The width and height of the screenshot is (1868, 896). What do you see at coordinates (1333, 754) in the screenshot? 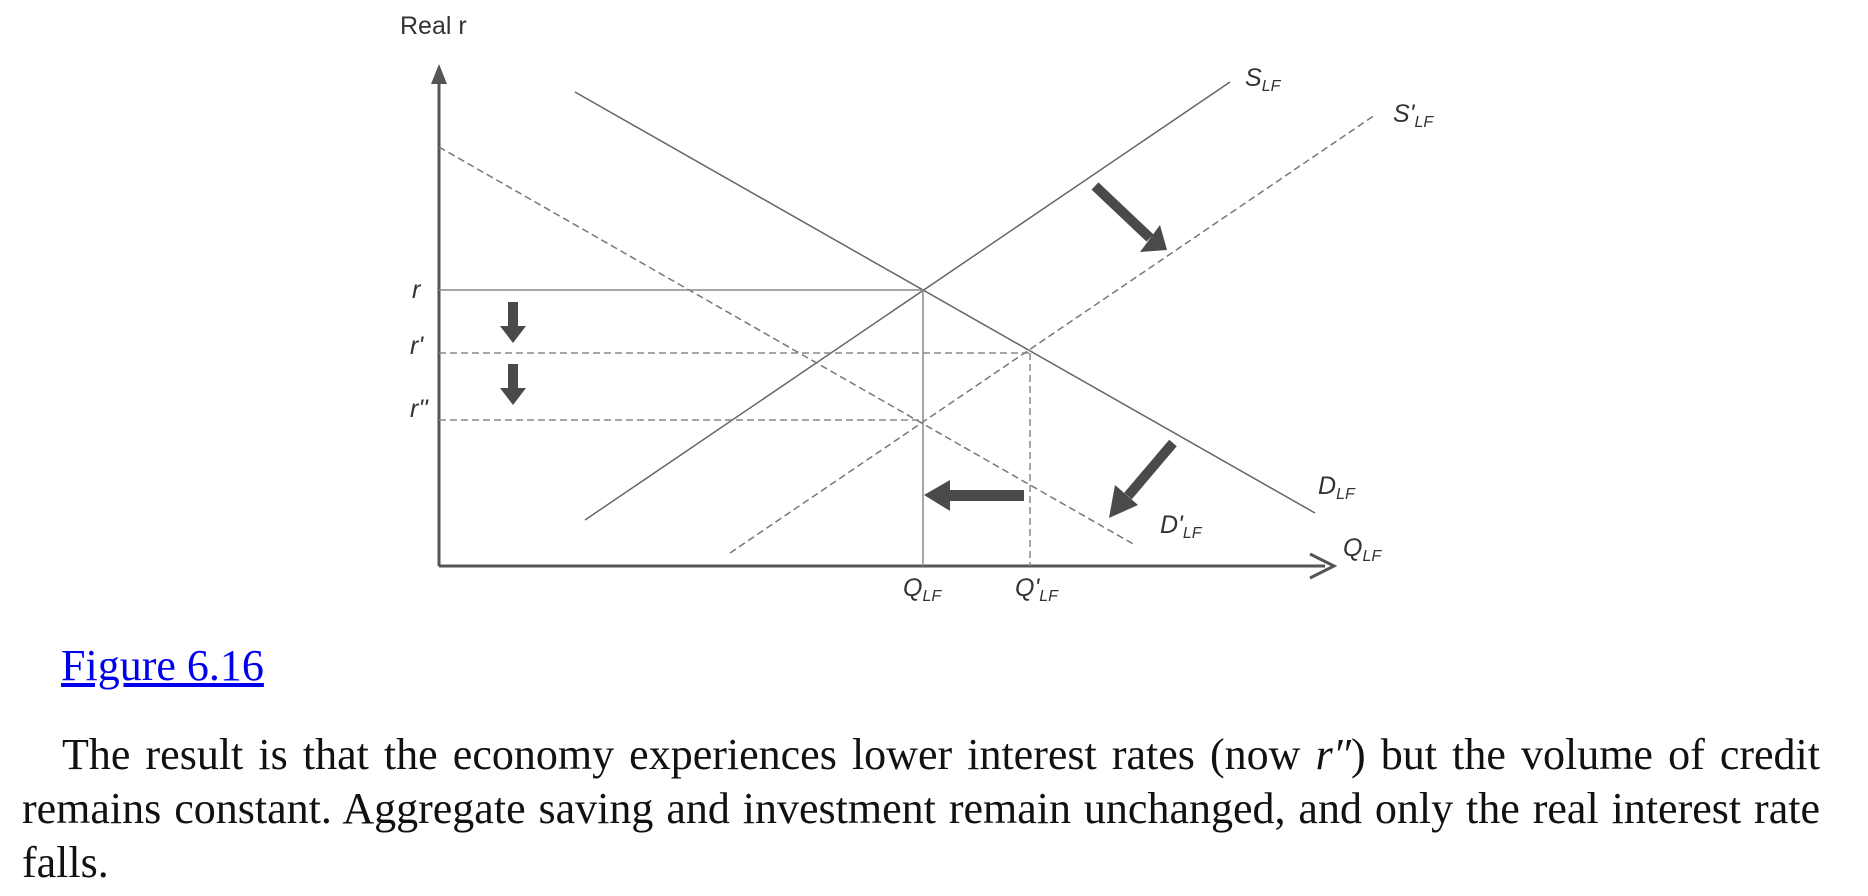
I see `paragraph-italic-r: r″` at bounding box center [1333, 754].